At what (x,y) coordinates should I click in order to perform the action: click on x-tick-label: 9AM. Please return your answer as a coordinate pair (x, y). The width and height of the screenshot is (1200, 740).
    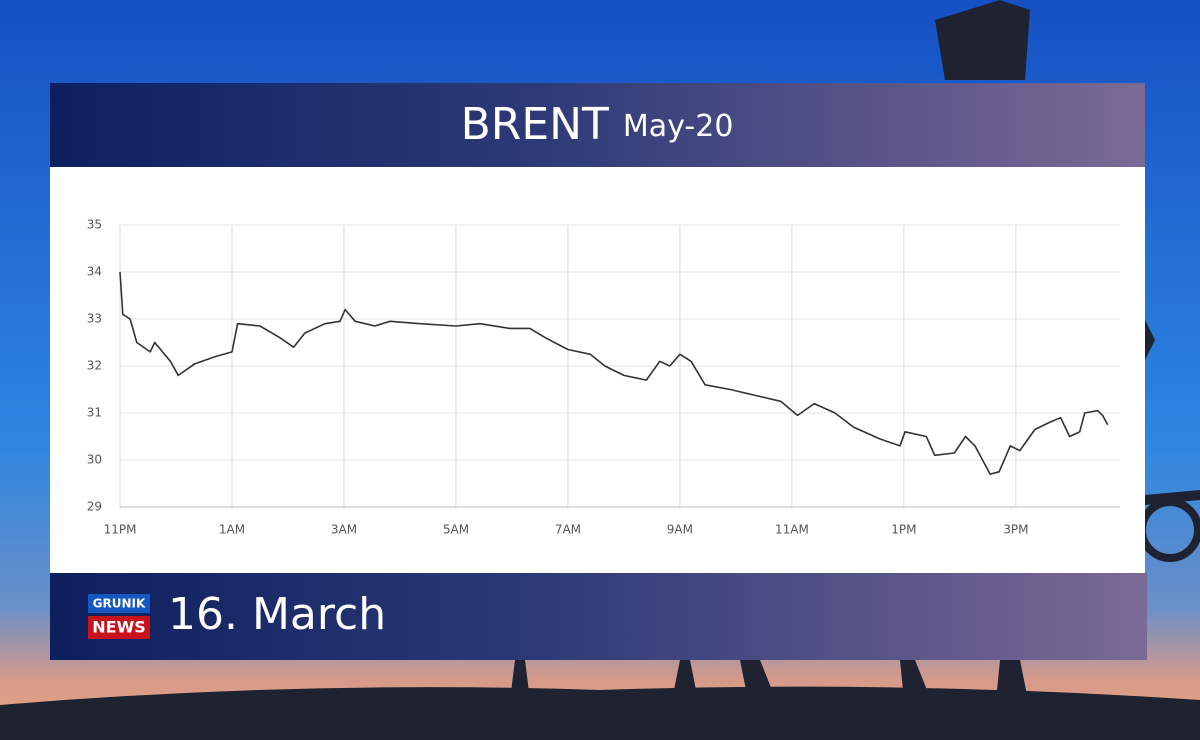
    Looking at the image, I should click on (680, 530).